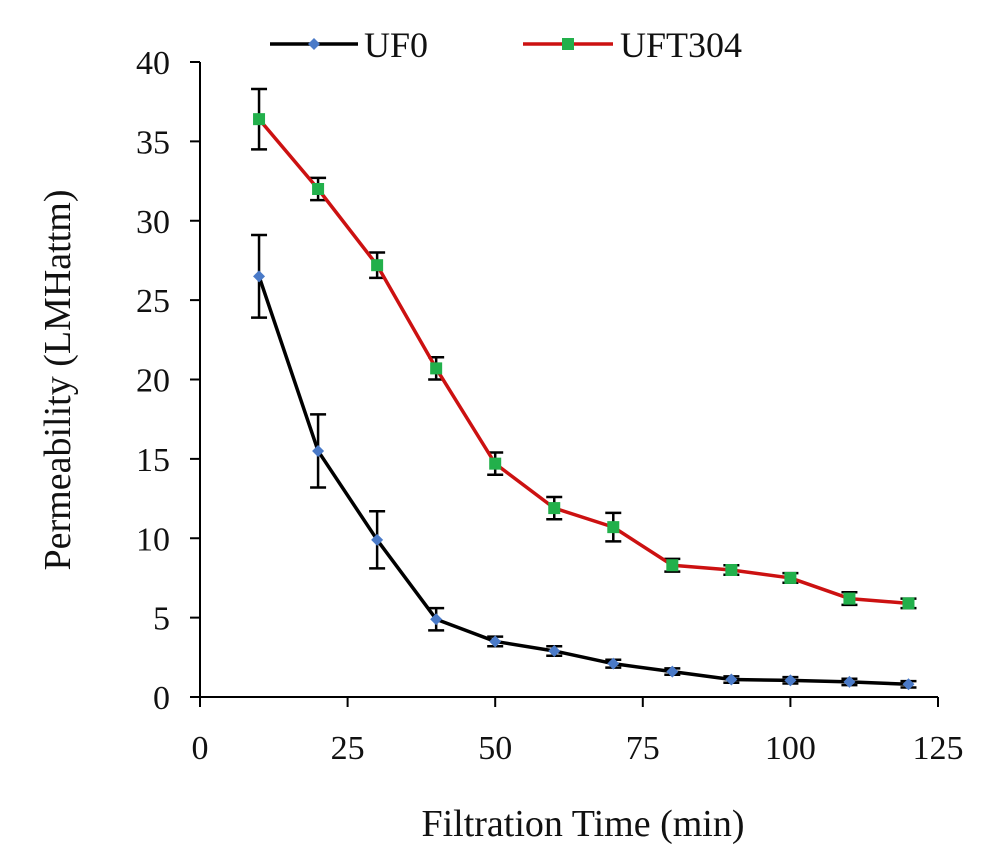 Image resolution: width=1000 pixels, height=856 pixels. I want to click on x-tick-label: 25, so click(348, 748).